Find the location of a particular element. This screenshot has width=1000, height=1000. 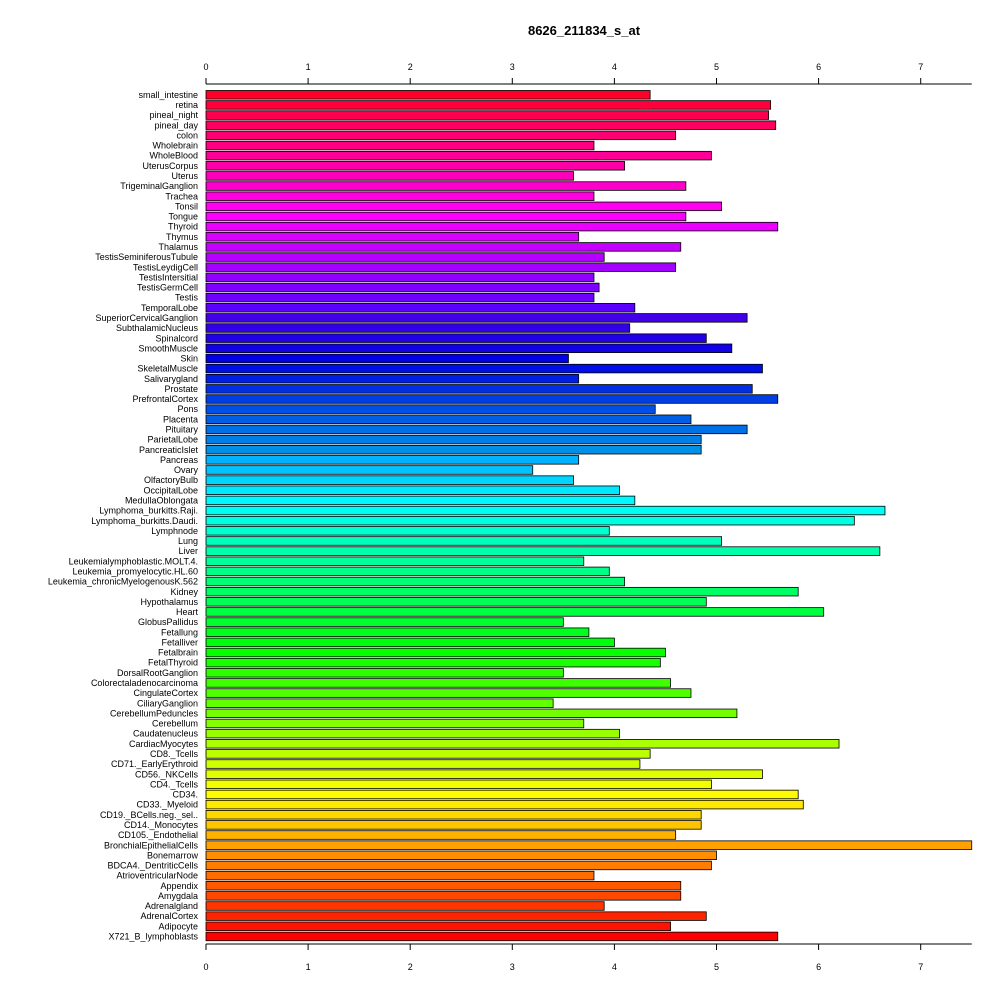

category-label: CD33._Myeloid is located at coordinates (167, 805).